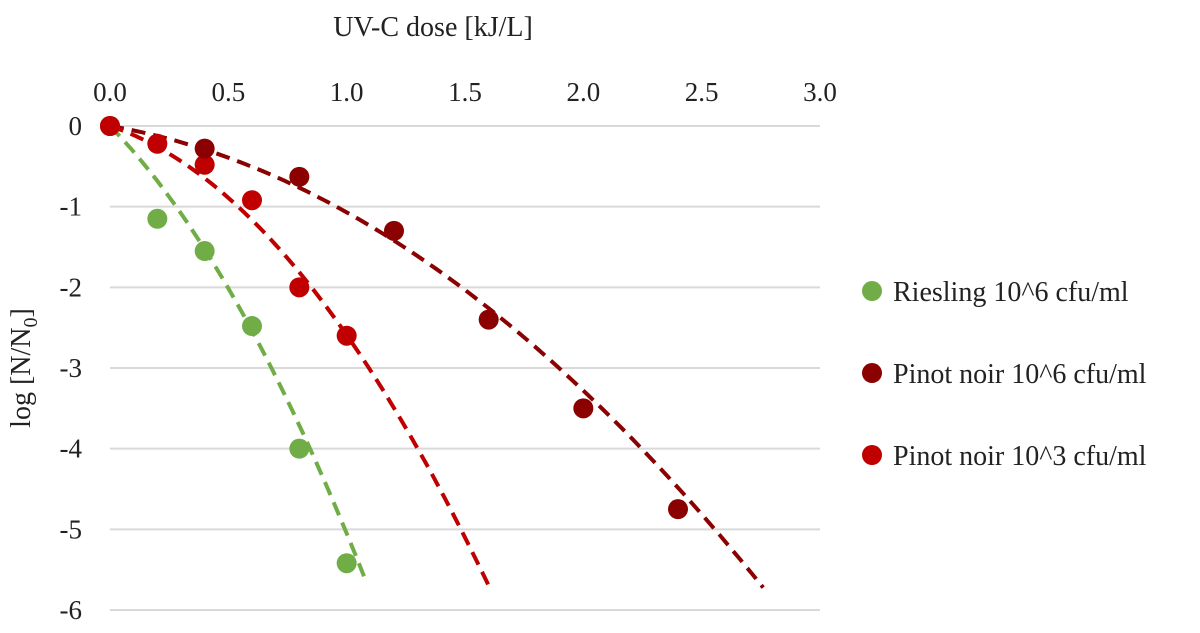 This screenshot has width=1200, height=633. I want to click on y-tick-label: -6, so click(71, 610).